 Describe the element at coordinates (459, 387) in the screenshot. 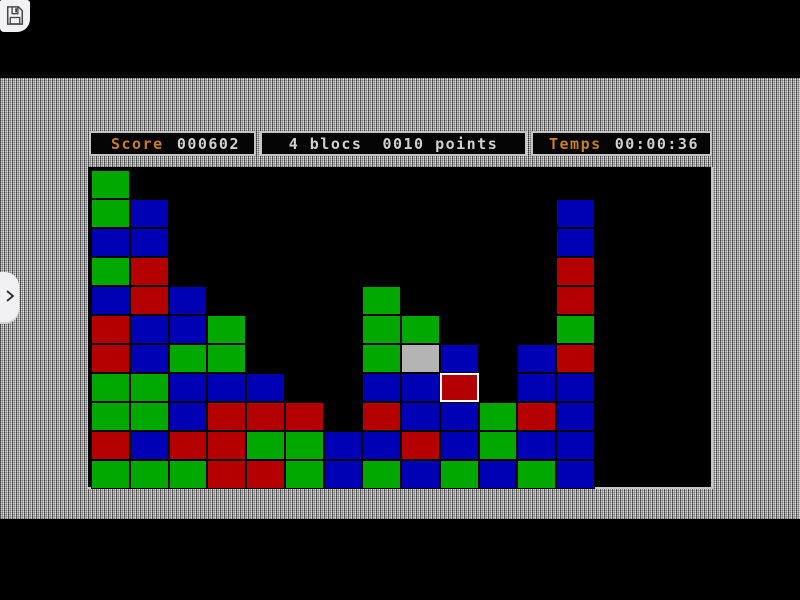

I see `selected-block` at that location.